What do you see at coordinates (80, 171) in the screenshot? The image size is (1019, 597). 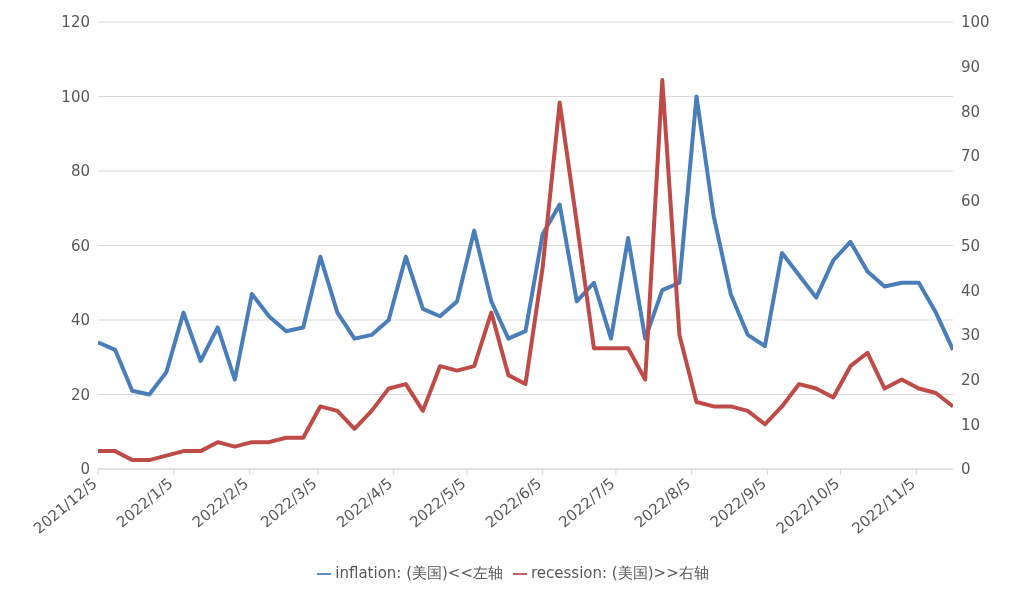 I see `y-tick-label: 80` at bounding box center [80, 171].